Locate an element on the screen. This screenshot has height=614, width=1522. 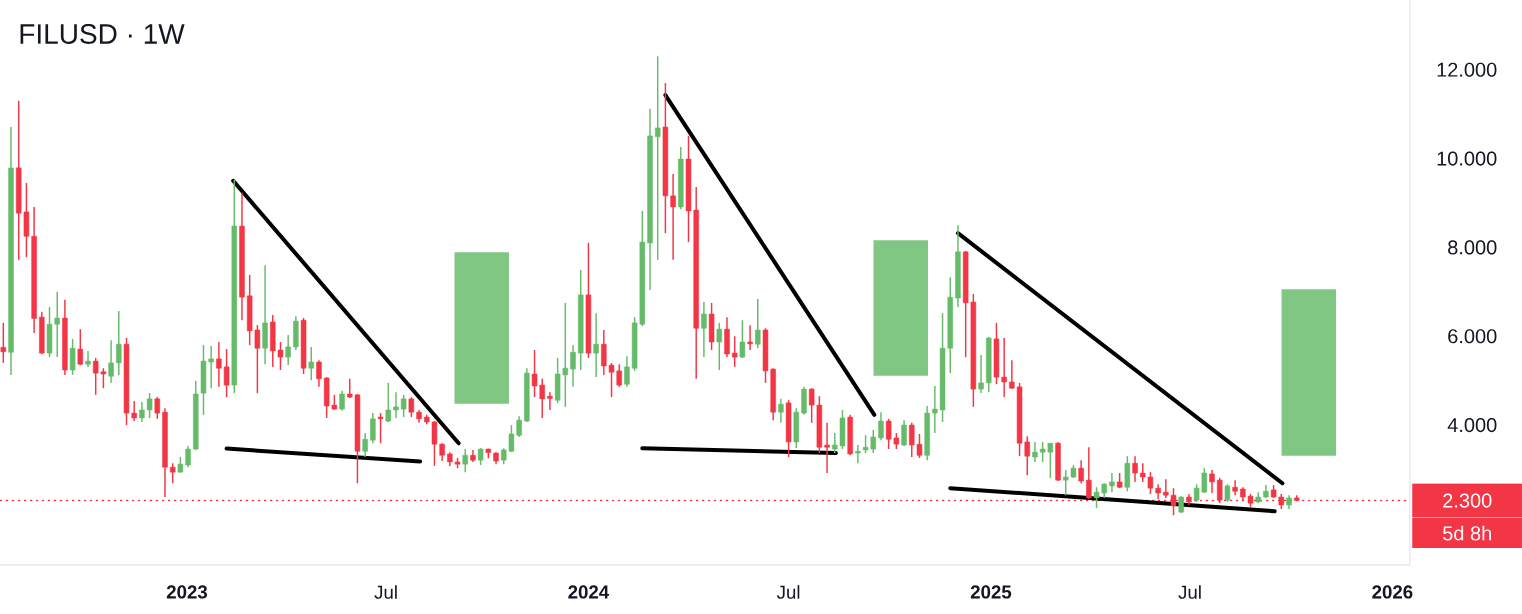
x-tick-label: 2024 is located at coordinates (589, 592).